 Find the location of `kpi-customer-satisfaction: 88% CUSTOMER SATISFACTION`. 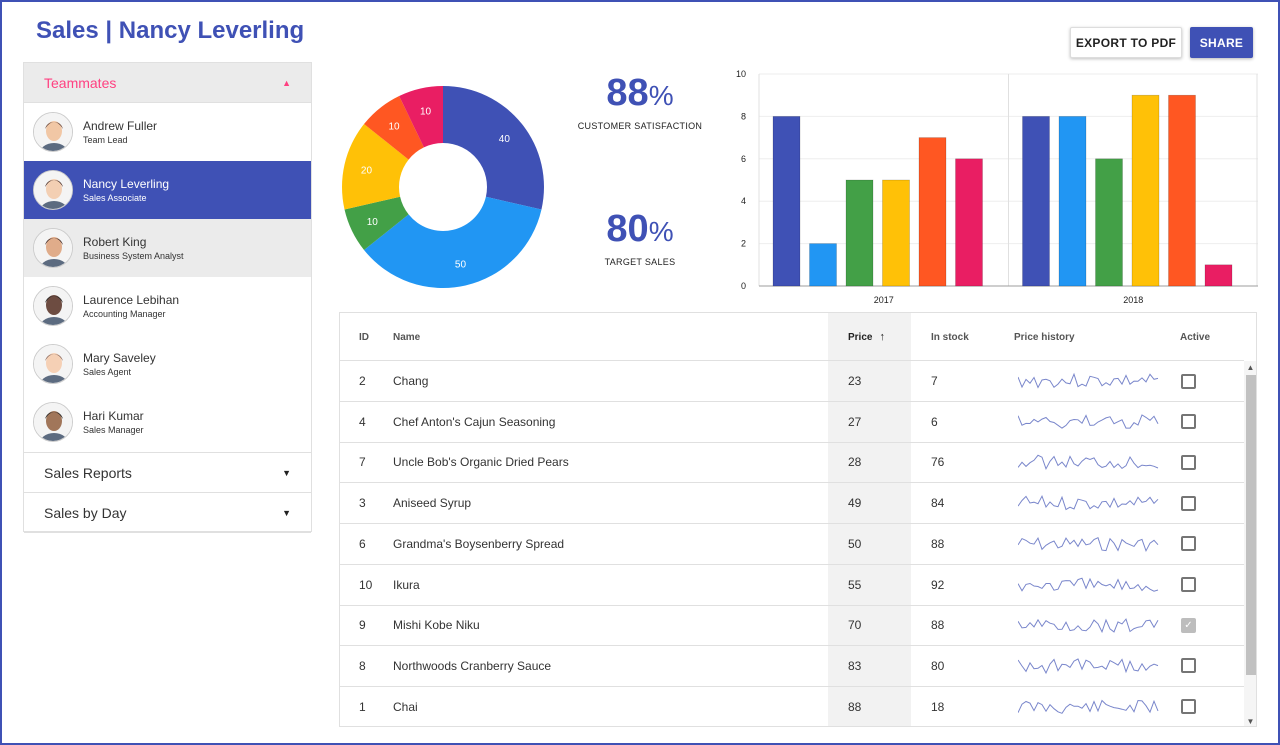

kpi-customer-satisfaction: 88% CUSTOMER SATISFACTION is located at coordinates (640, 101).